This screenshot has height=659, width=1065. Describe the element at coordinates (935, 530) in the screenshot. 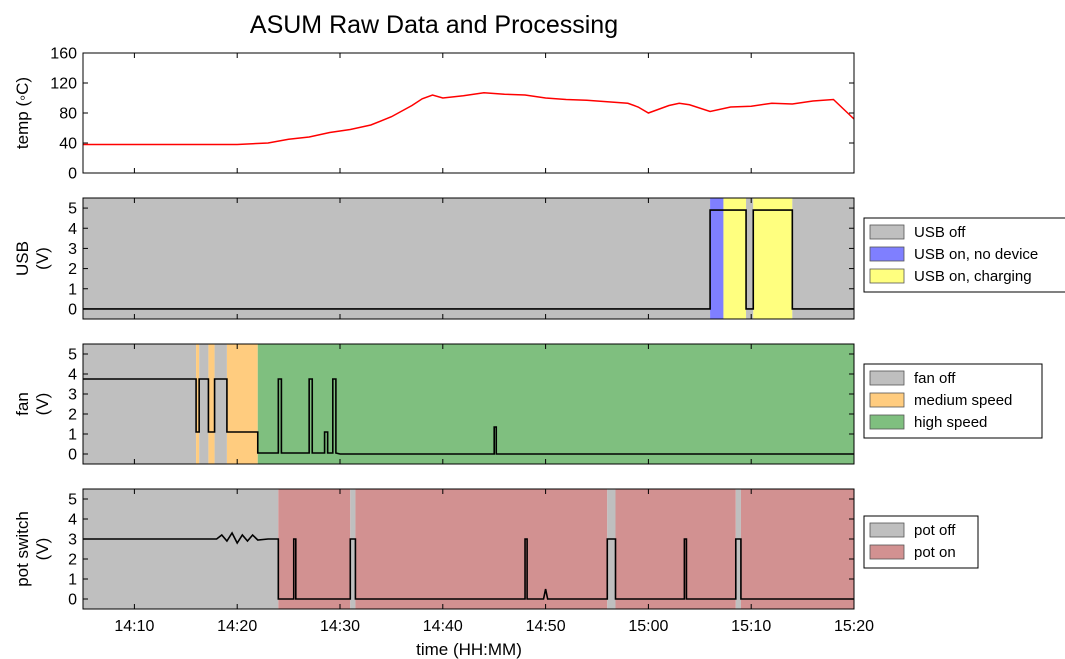

I see `legend-label: pot off` at that location.